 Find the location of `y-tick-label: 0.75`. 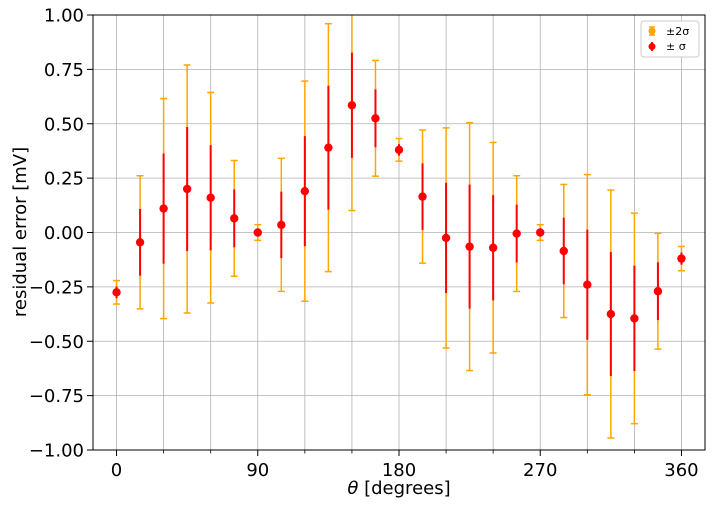

y-tick-label: 0.75 is located at coordinates (64, 70).